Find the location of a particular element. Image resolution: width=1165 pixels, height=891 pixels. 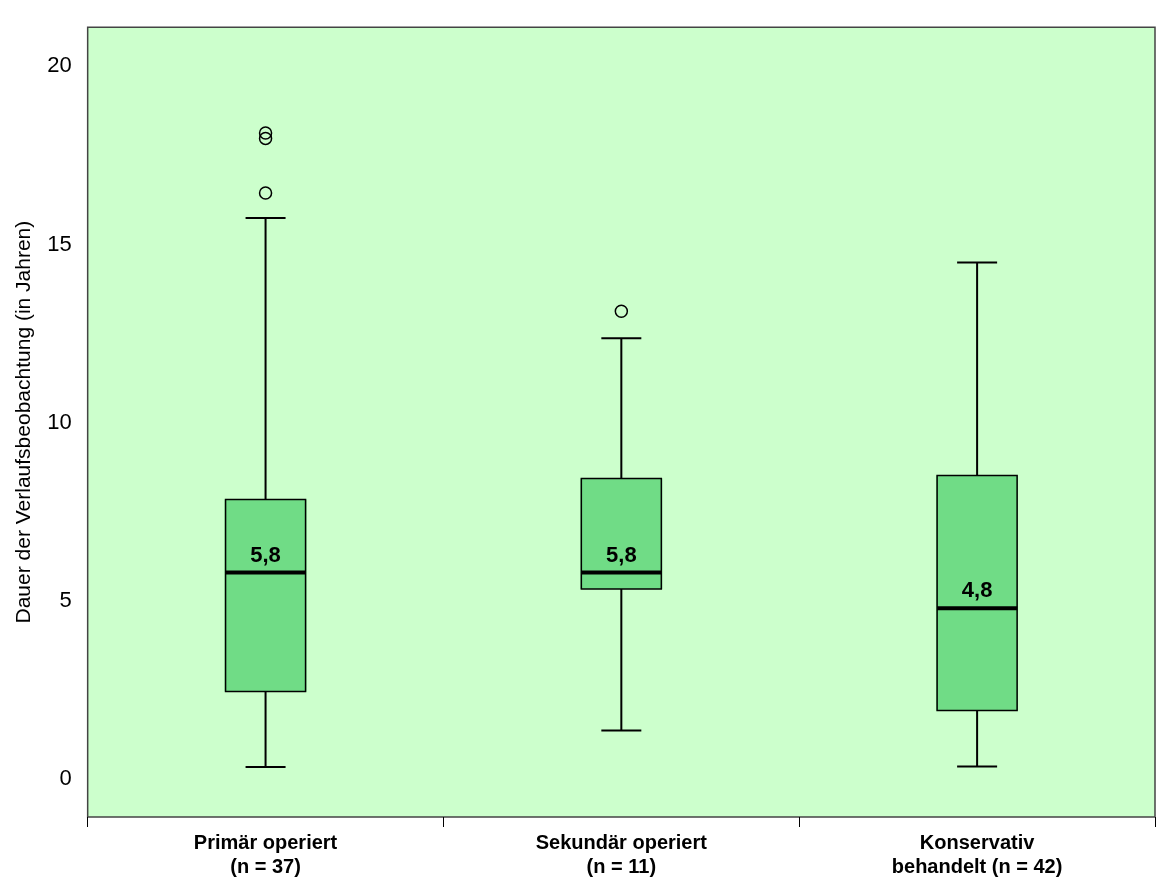

x-tick-label: Primär operiert (n = 37) is located at coordinates (265, 853).